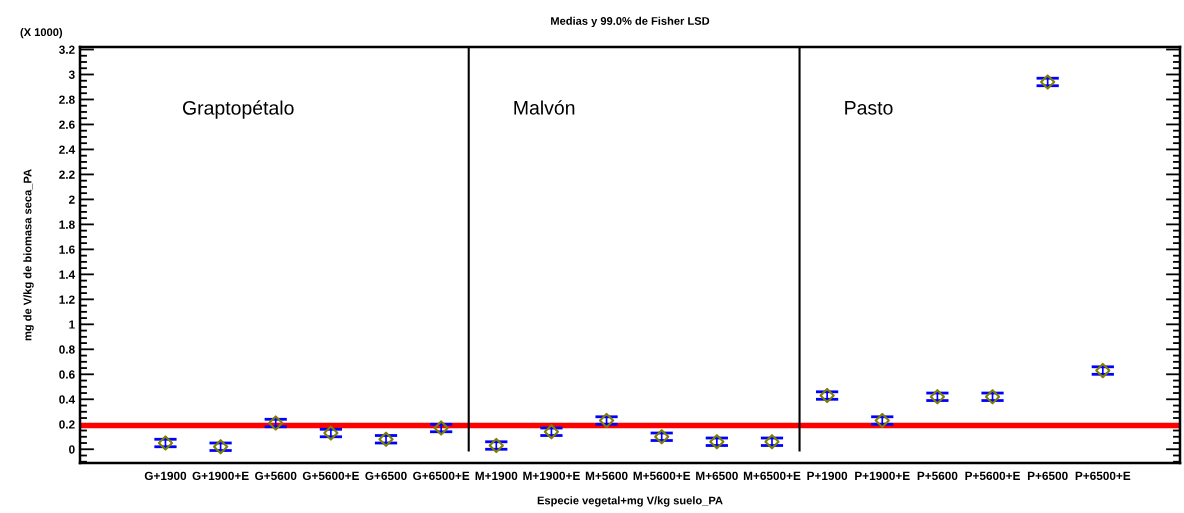  I want to click on x-tick-label: M+5600+E, so click(662, 475).